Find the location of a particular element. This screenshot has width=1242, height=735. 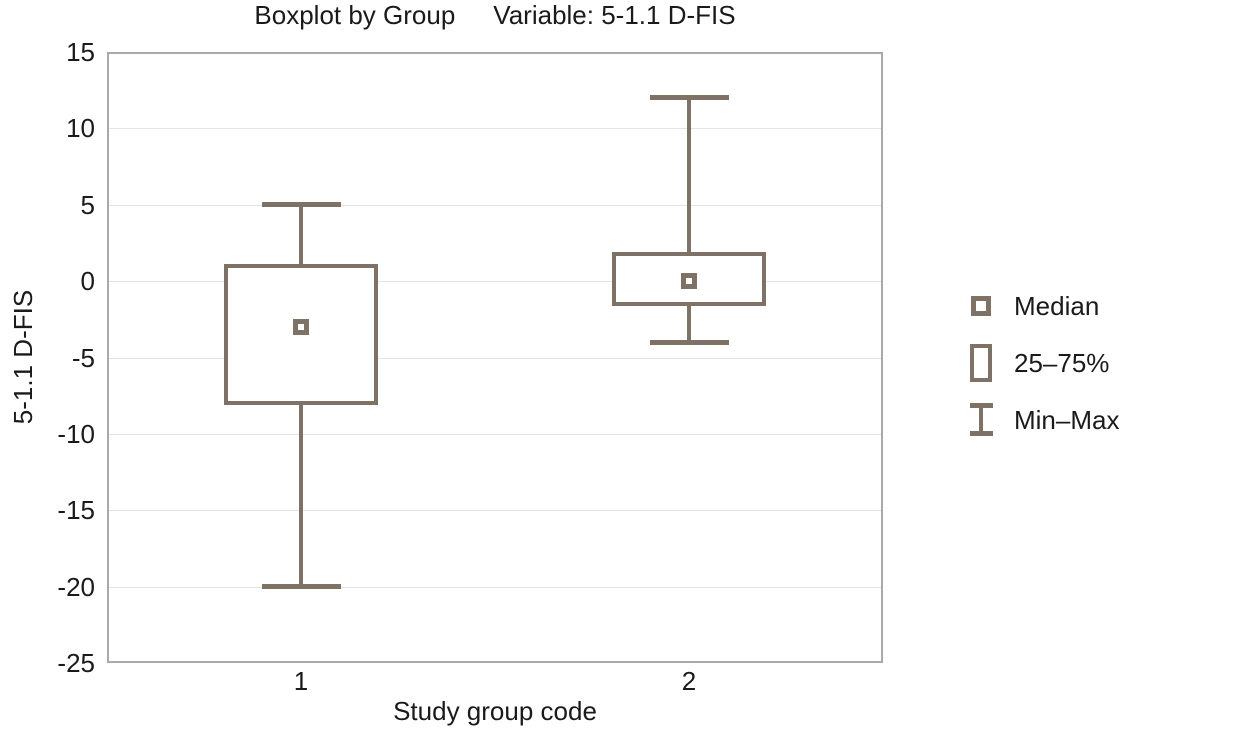

legend: Median 25–75% Min–Max is located at coordinates (1042, 362).